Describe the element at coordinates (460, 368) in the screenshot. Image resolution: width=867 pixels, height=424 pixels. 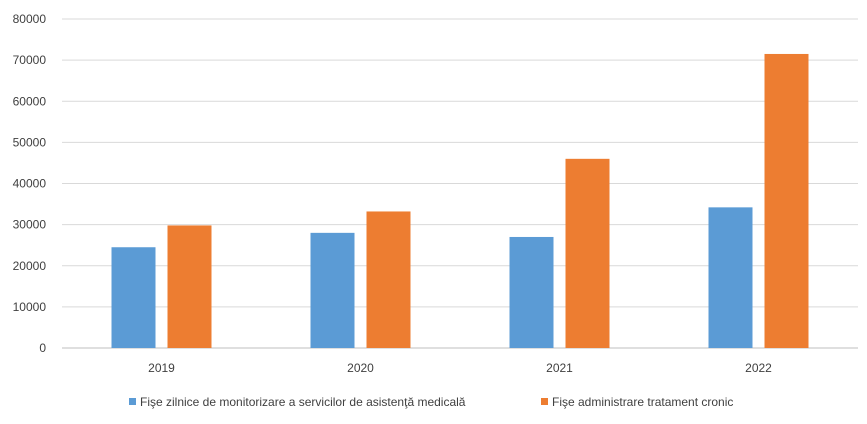
I see `x-axis-ticks: 2019 2020 2021 2022` at that location.